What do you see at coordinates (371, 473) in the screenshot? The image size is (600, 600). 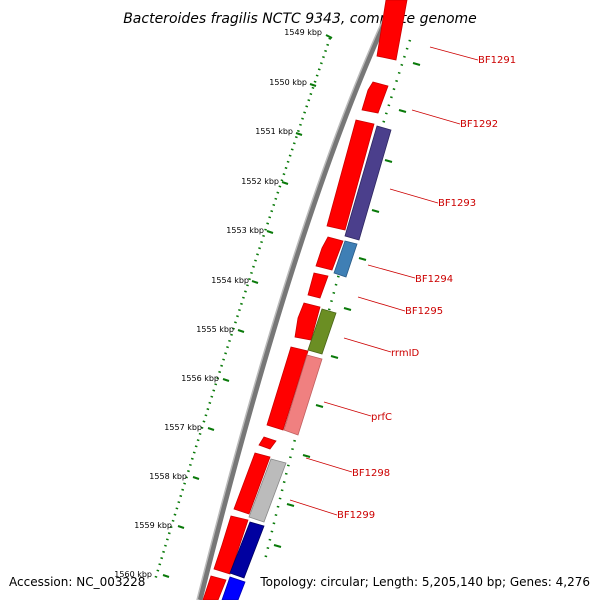 I see `gene-label: BF1298` at bounding box center [371, 473].